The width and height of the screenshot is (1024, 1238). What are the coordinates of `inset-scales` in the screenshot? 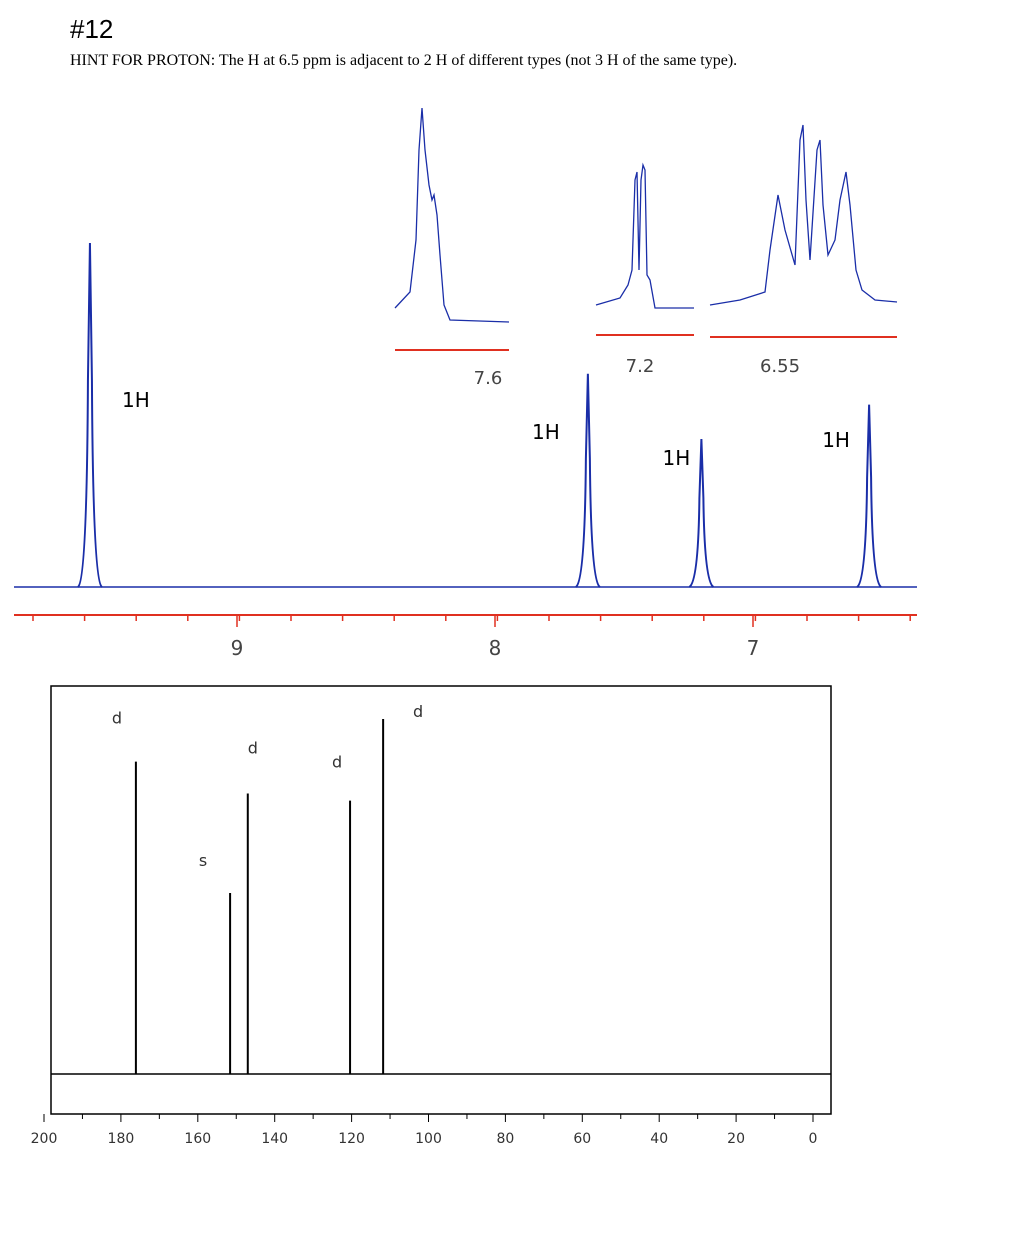 It's located at (646, 342).